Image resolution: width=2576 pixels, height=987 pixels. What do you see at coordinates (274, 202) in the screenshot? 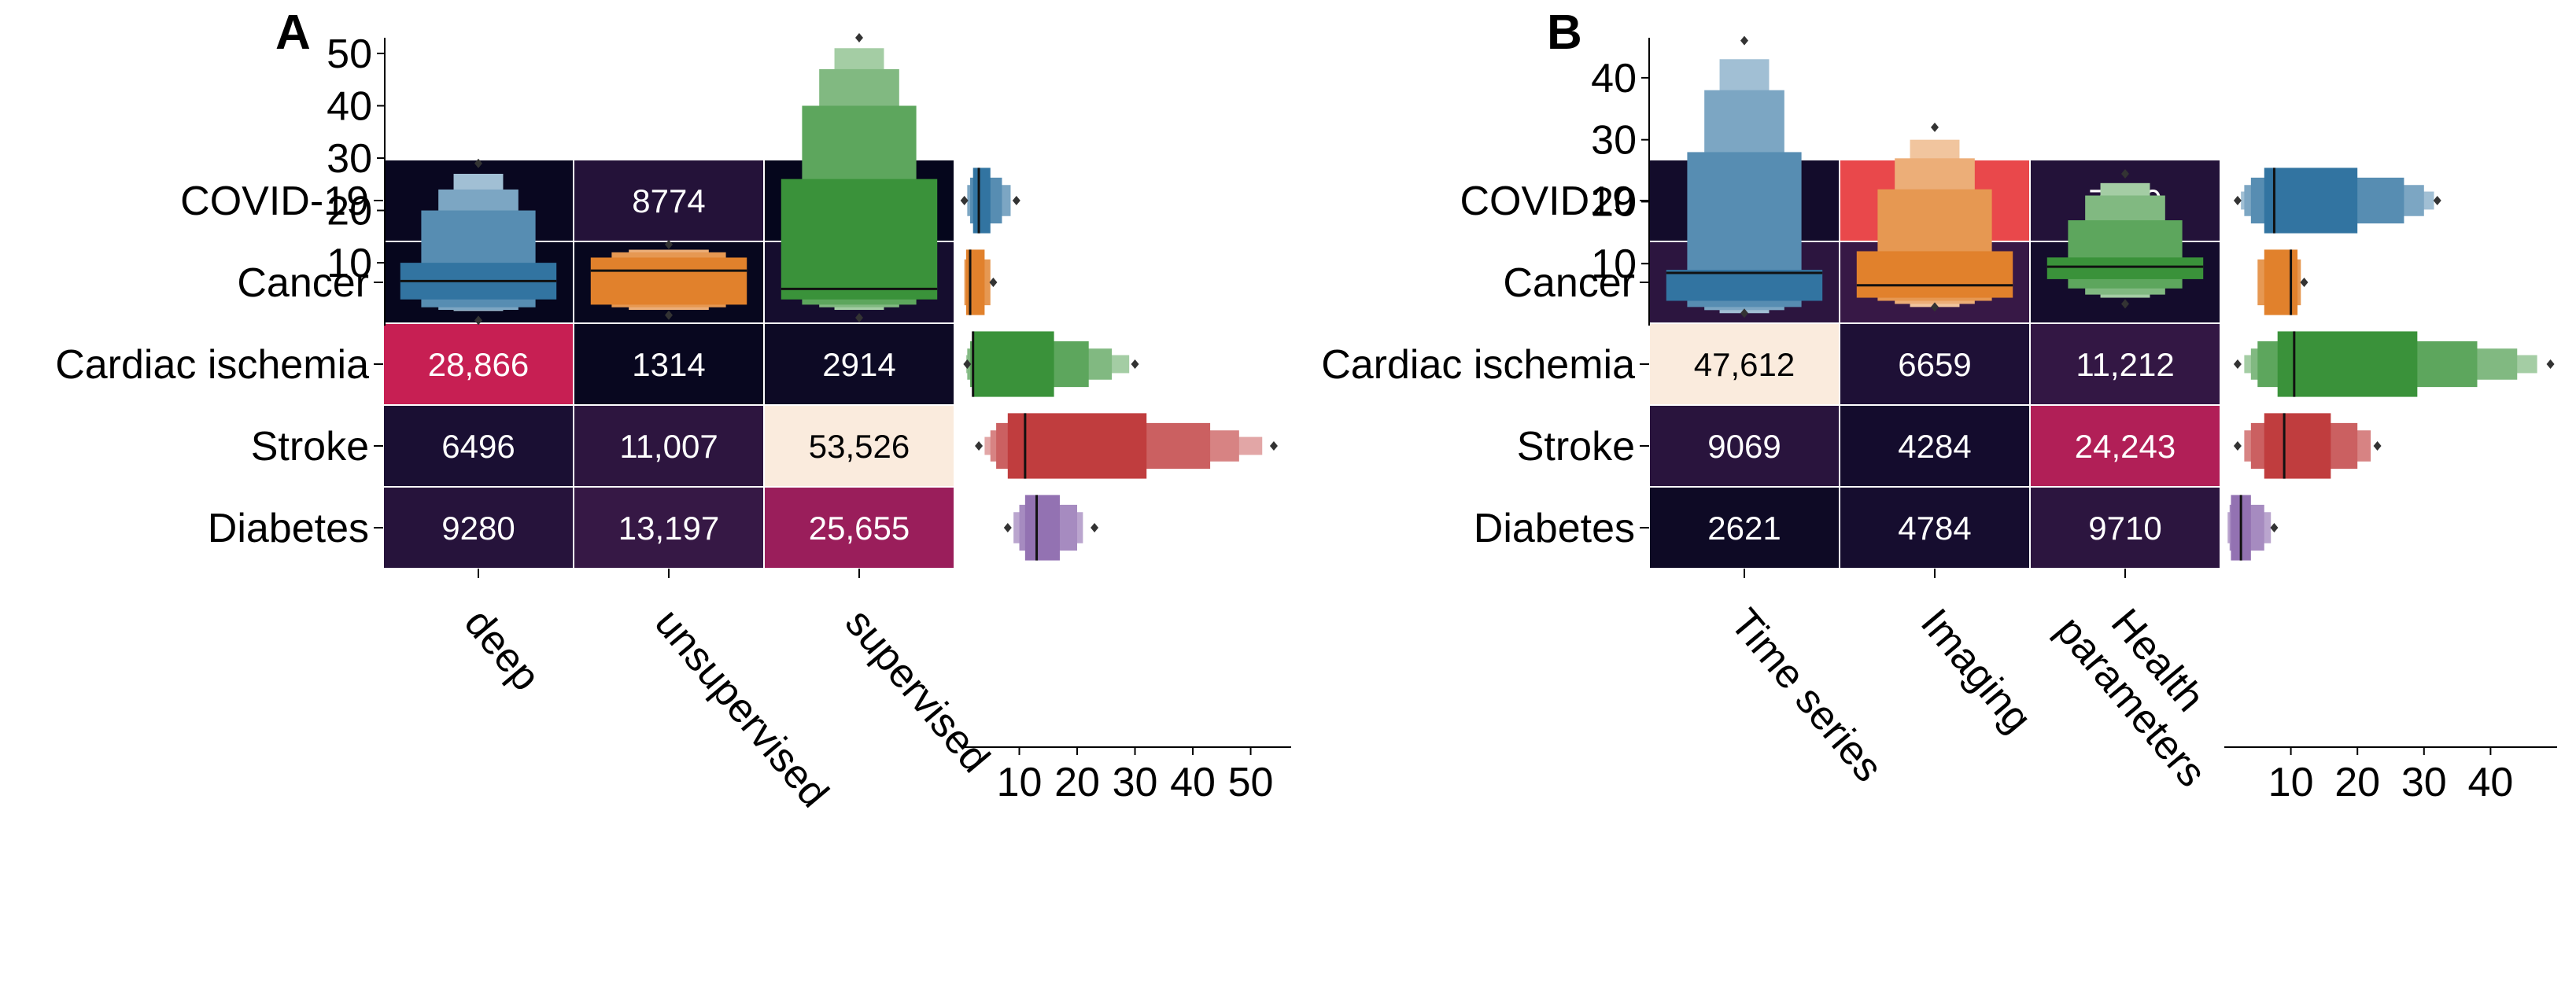
I see `row-label: COVID-19` at bounding box center [274, 202].